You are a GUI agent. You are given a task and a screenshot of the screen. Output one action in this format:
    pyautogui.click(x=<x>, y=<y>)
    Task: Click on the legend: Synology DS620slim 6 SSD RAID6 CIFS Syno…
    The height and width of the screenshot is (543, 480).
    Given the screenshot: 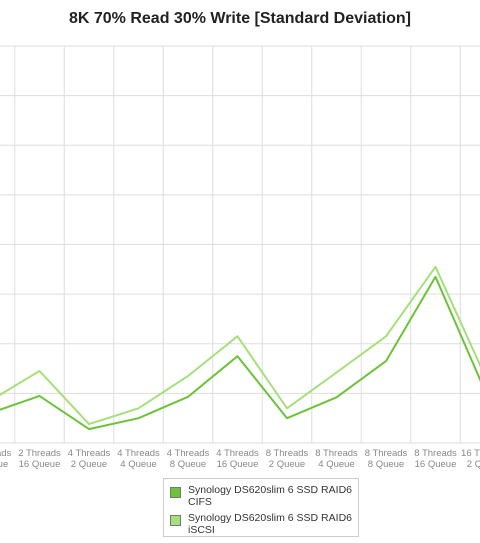 What is the action you would take?
    pyautogui.click(x=261, y=507)
    